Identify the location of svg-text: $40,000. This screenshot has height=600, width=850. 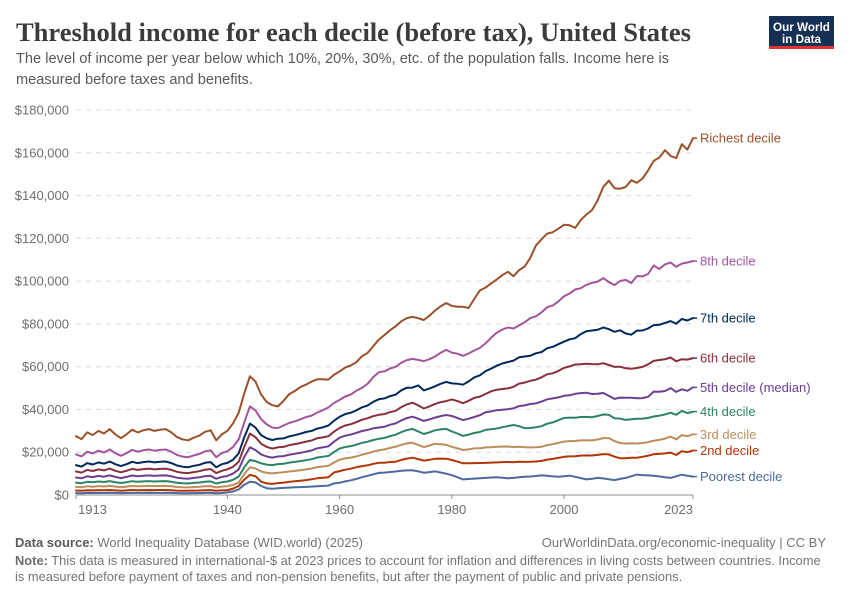
(45, 409).